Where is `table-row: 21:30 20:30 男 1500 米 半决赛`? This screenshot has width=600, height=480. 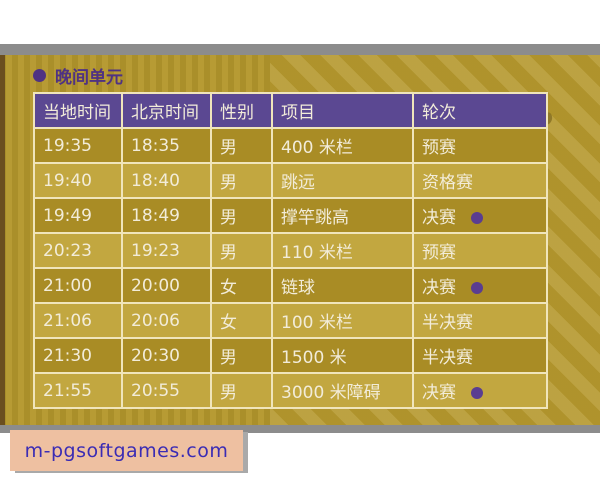 table-row: 21:30 20:30 男 1500 米 半决赛 is located at coordinates (290, 355).